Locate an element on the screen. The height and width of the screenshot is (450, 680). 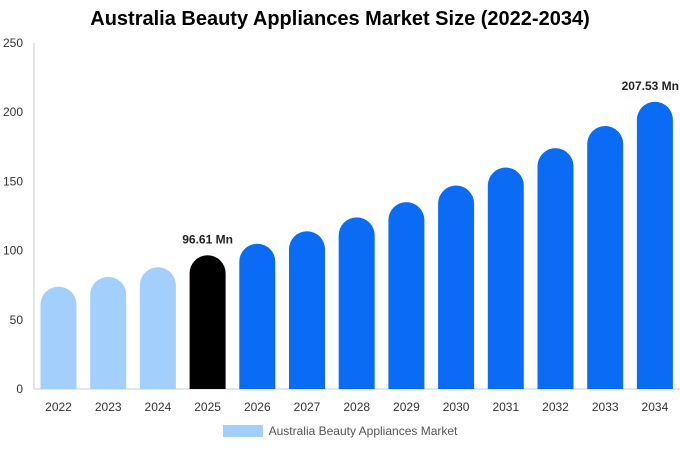
y-tick-label: 200 is located at coordinates (13, 112).